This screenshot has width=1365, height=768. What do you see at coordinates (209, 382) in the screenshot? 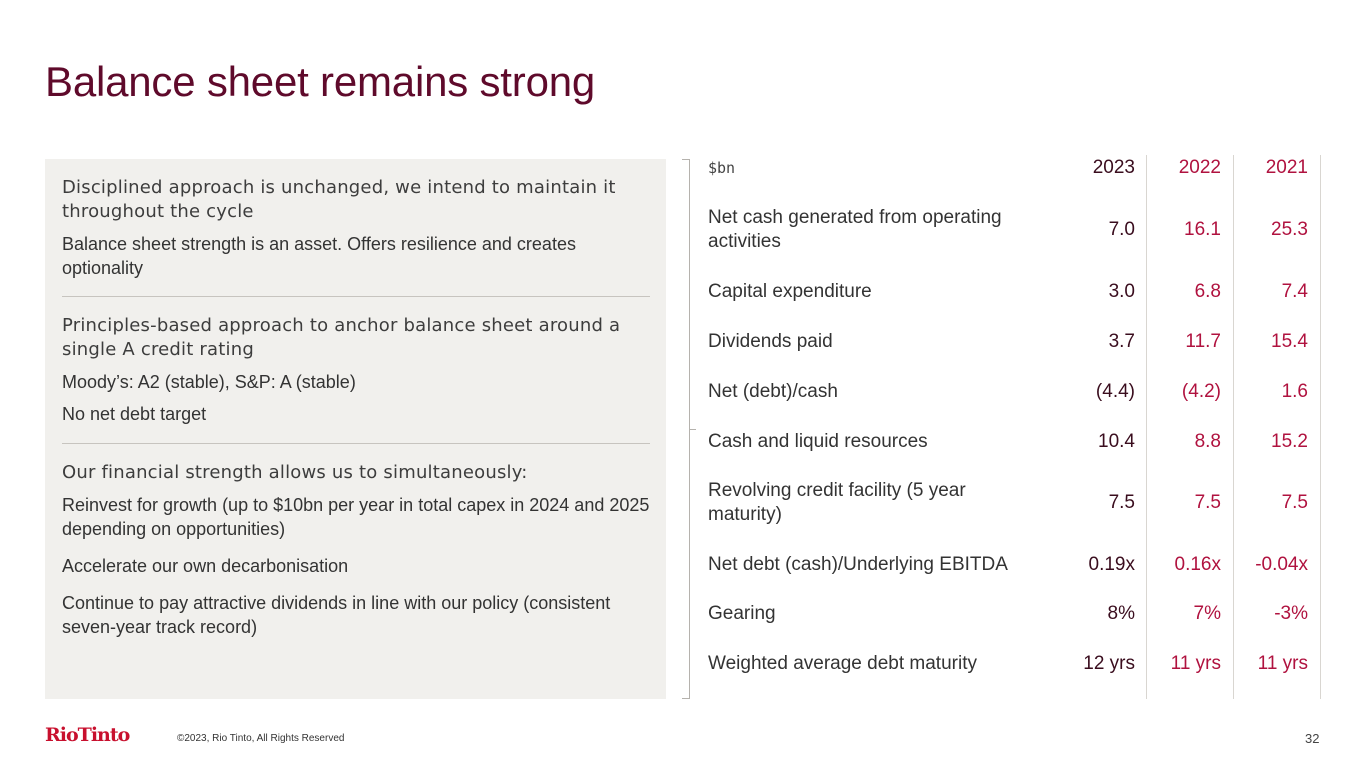
I see `section-text: Moody’s: A2 (stable), S&P: A (stable)` at bounding box center [209, 382].